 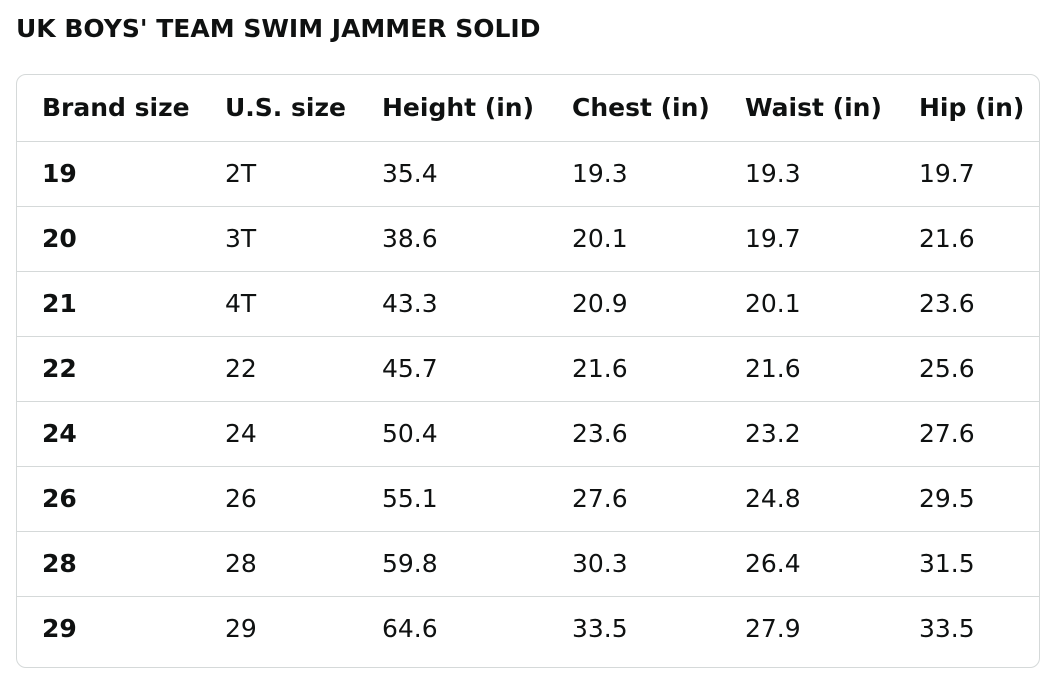 What do you see at coordinates (278, 304) in the screenshot?
I see `cell-us-size: 4T` at bounding box center [278, 304].